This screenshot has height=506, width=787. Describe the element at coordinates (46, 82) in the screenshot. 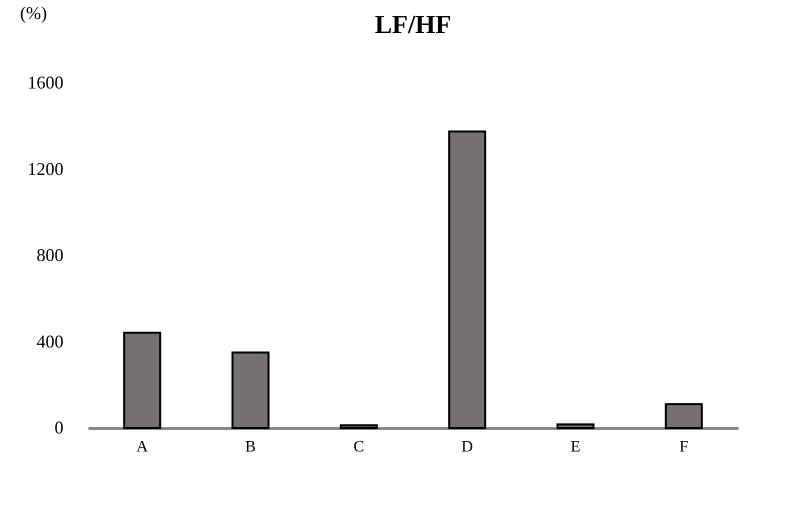

I see `y-tick-label: 1600` at that location.